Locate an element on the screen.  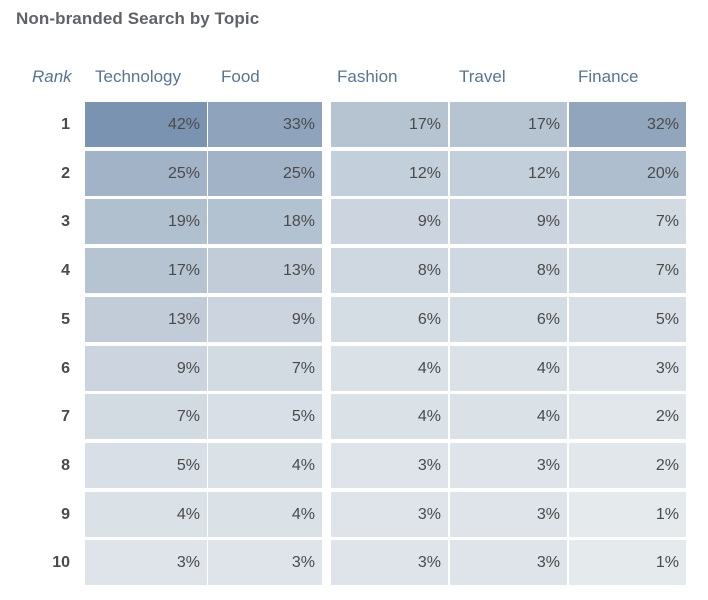
heatmap-cell-rank1-finance: 32% is located at coordinates (627, 124).